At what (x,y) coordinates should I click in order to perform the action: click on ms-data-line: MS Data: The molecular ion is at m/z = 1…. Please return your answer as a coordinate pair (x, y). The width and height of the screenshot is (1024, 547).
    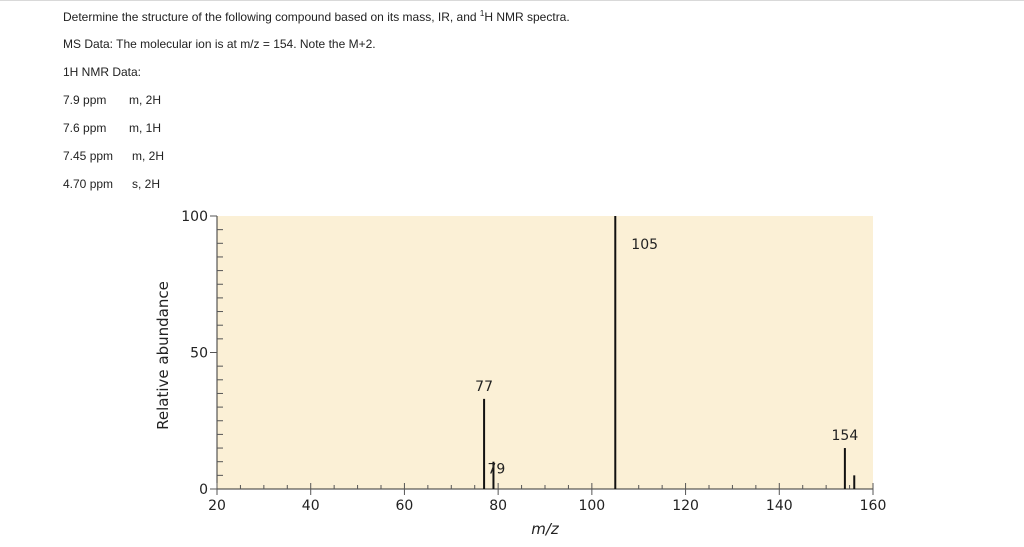
    Looking at the image, I should click on (219, 44).